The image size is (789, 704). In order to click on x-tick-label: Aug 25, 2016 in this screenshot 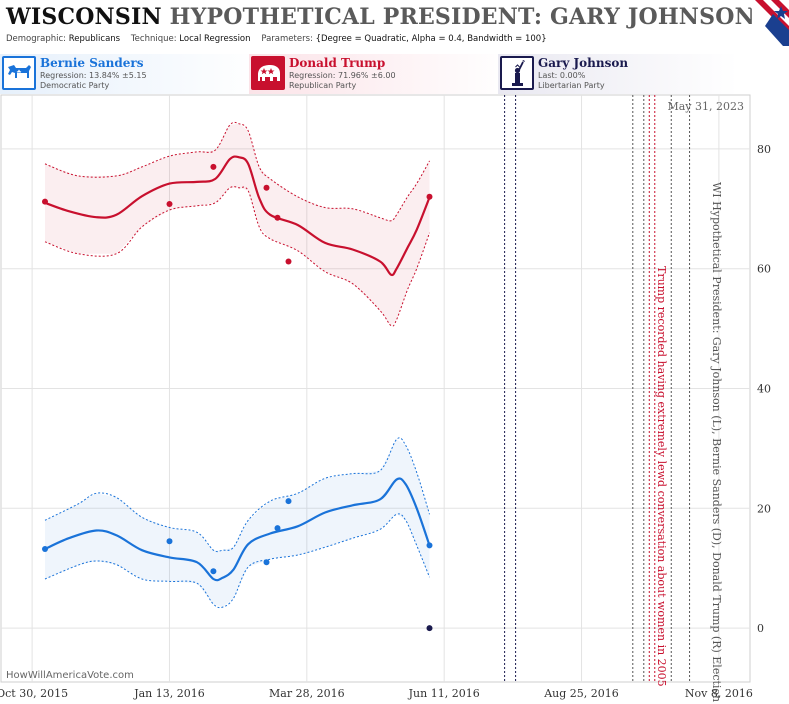, I will do `click(581, 693)`.